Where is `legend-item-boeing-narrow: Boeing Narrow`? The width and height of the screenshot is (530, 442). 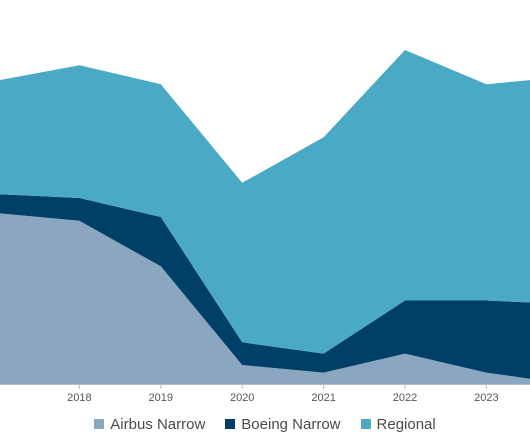
legend-item-boeing-narrow: Boeing Narrow is located at coordinates (283, 424).